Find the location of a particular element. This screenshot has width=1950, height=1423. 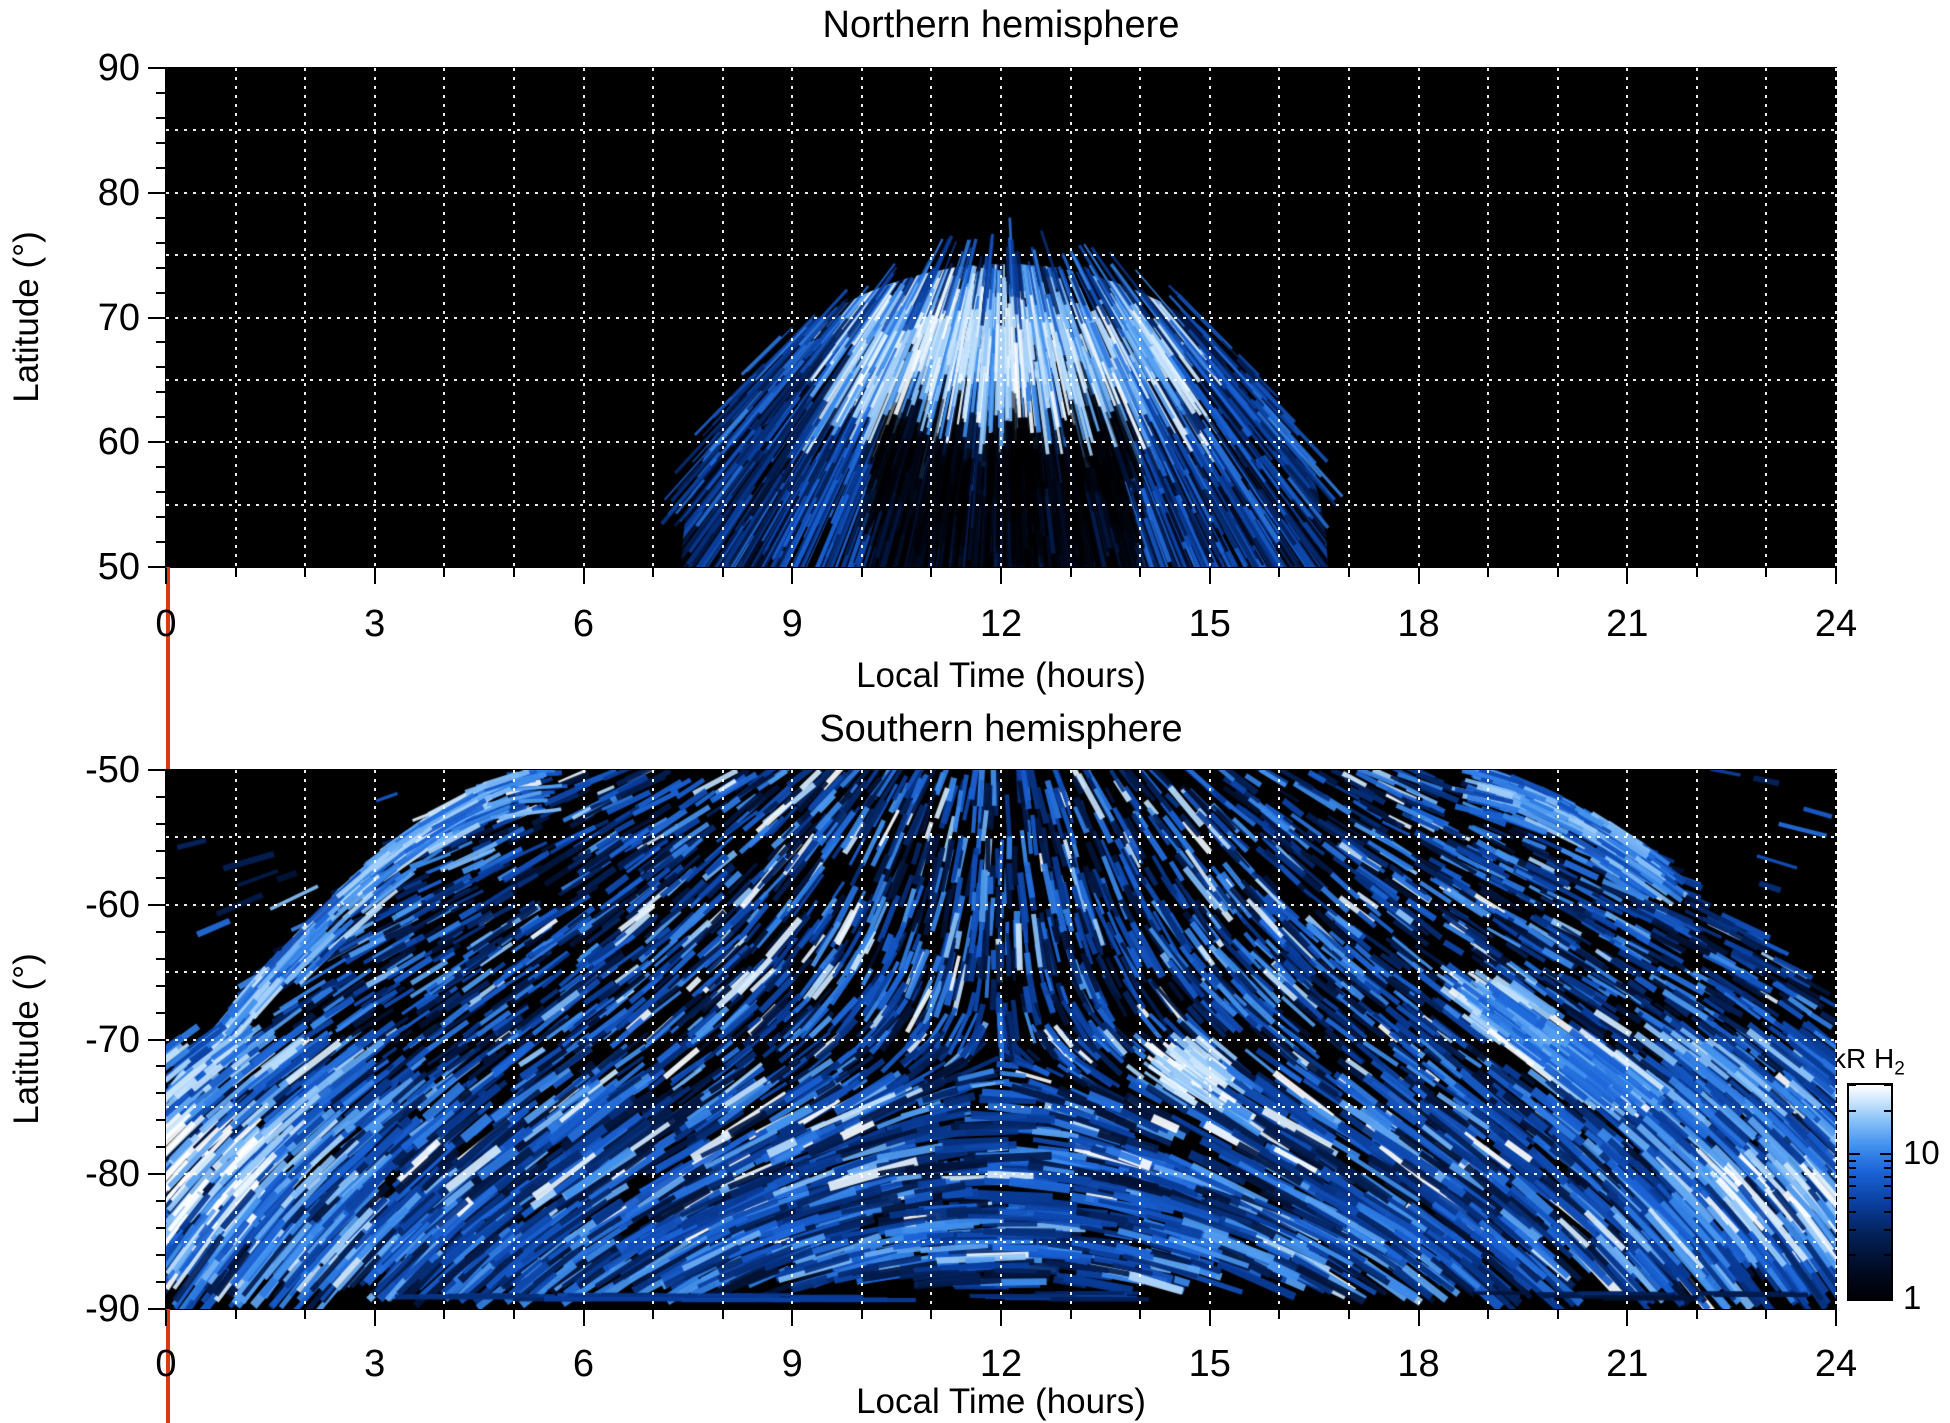

y-tick-label: -50 is located at coordinates (112, 770).